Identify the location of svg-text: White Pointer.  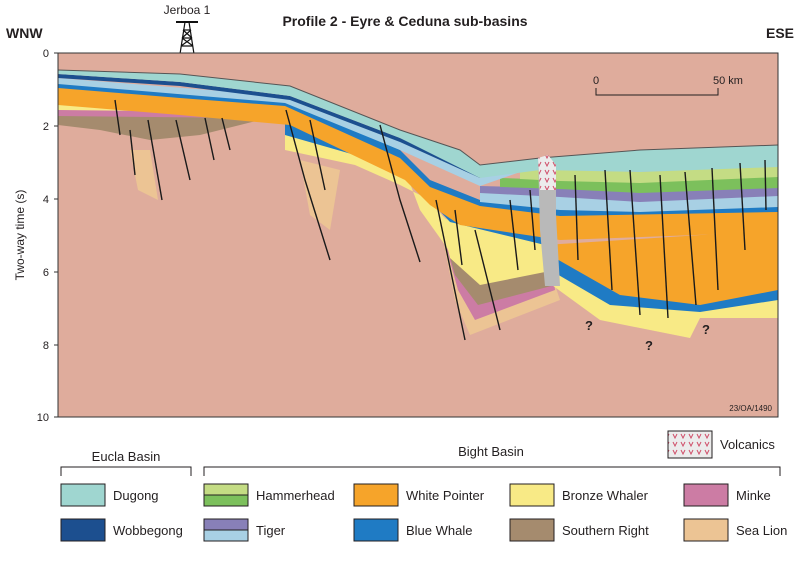
(445, 495).